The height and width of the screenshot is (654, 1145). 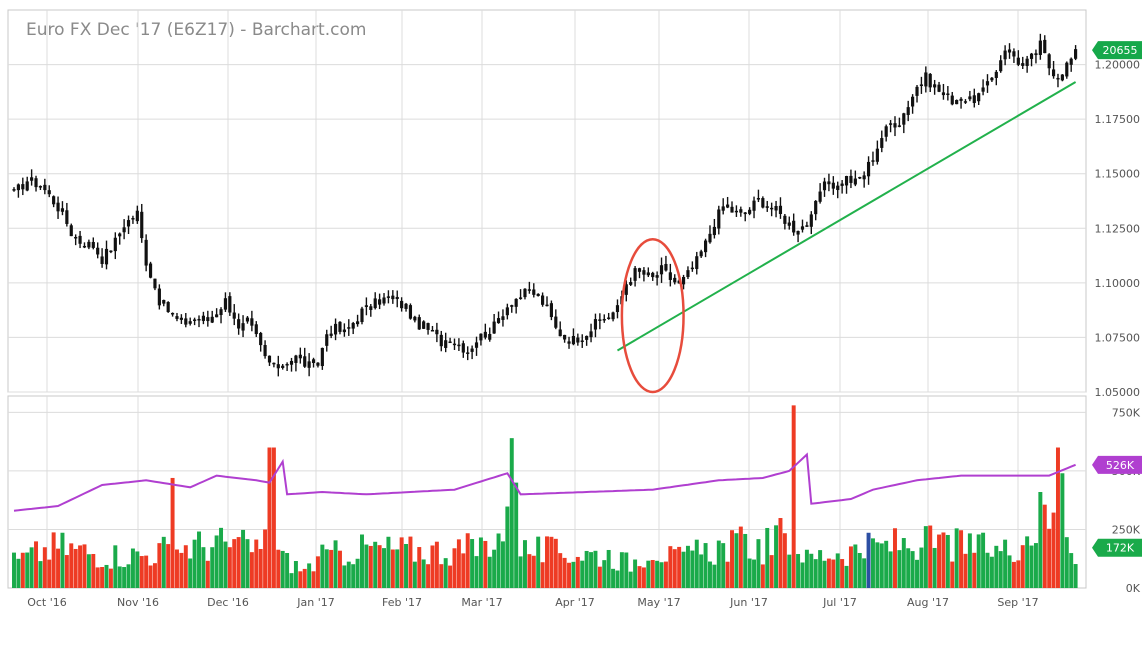 I want to click on price-y-tick-label: 1.20000, so click(x=1118, y=65).